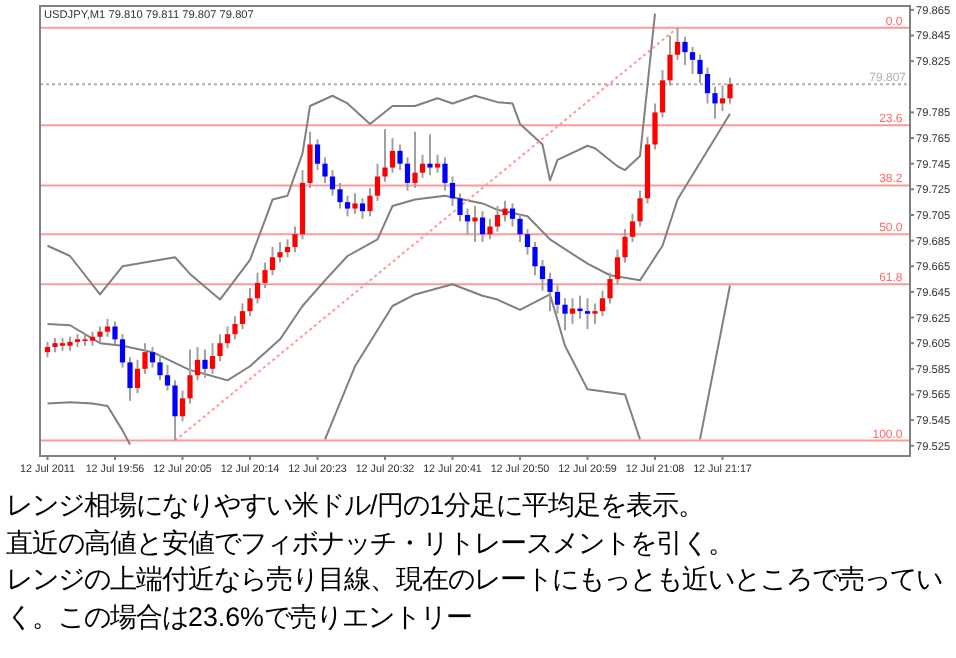  Describe the element at coordinates (475, 598) in the screenshot. I see `text: レンジの上端付近なら売り目線、現在のレートにもっとも近いところで売っていく。この場合は23.6%で売りエントリー` at that location.